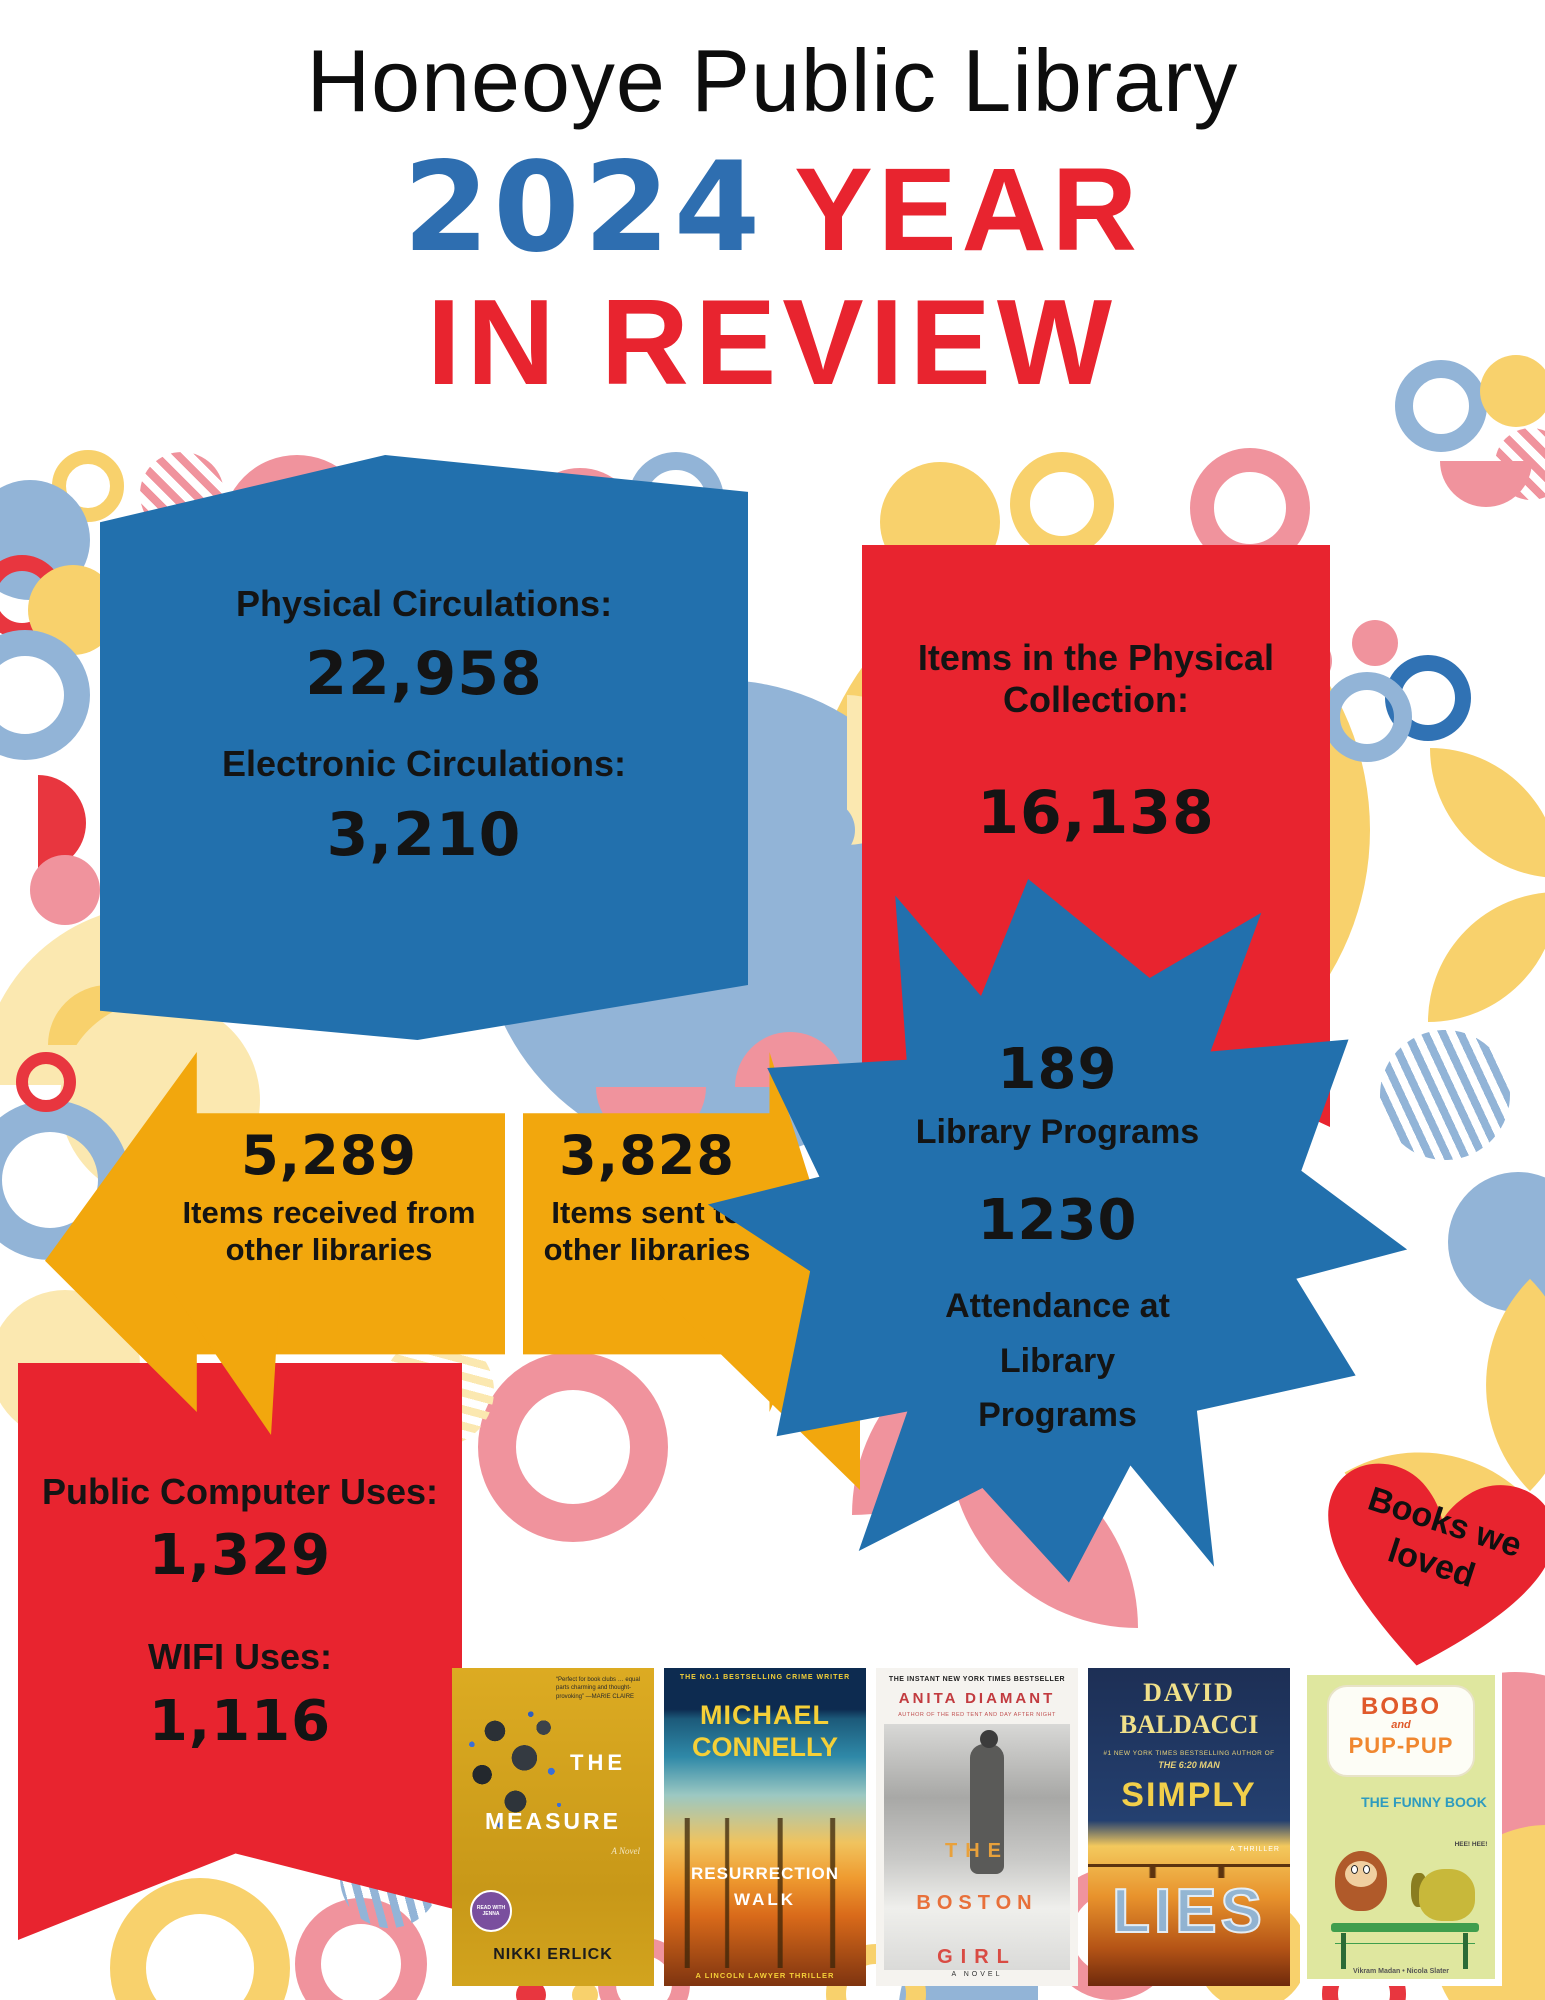  What do you see at coordinates (1057, 1221) in the screenshot?
I see `attendance-count: 1230` at bounding box center [1057, 1221].